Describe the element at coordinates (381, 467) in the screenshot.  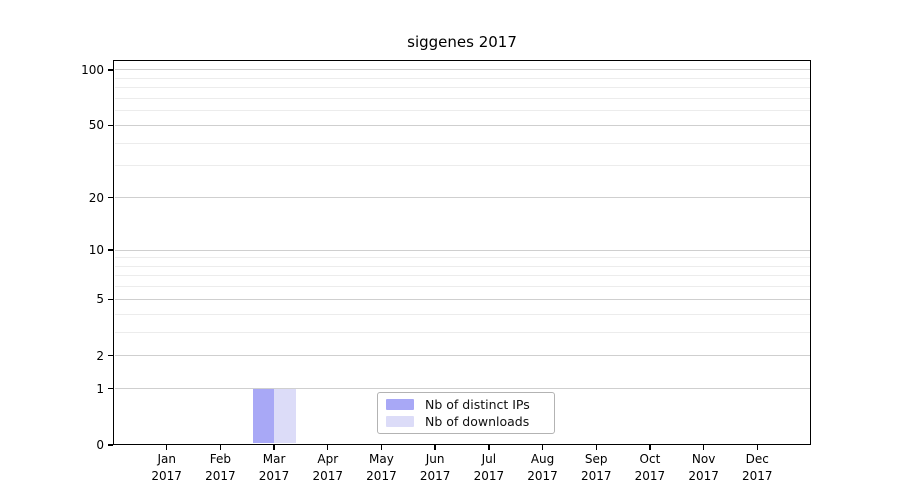
I see `x-tick-label: May 2017` at that location.